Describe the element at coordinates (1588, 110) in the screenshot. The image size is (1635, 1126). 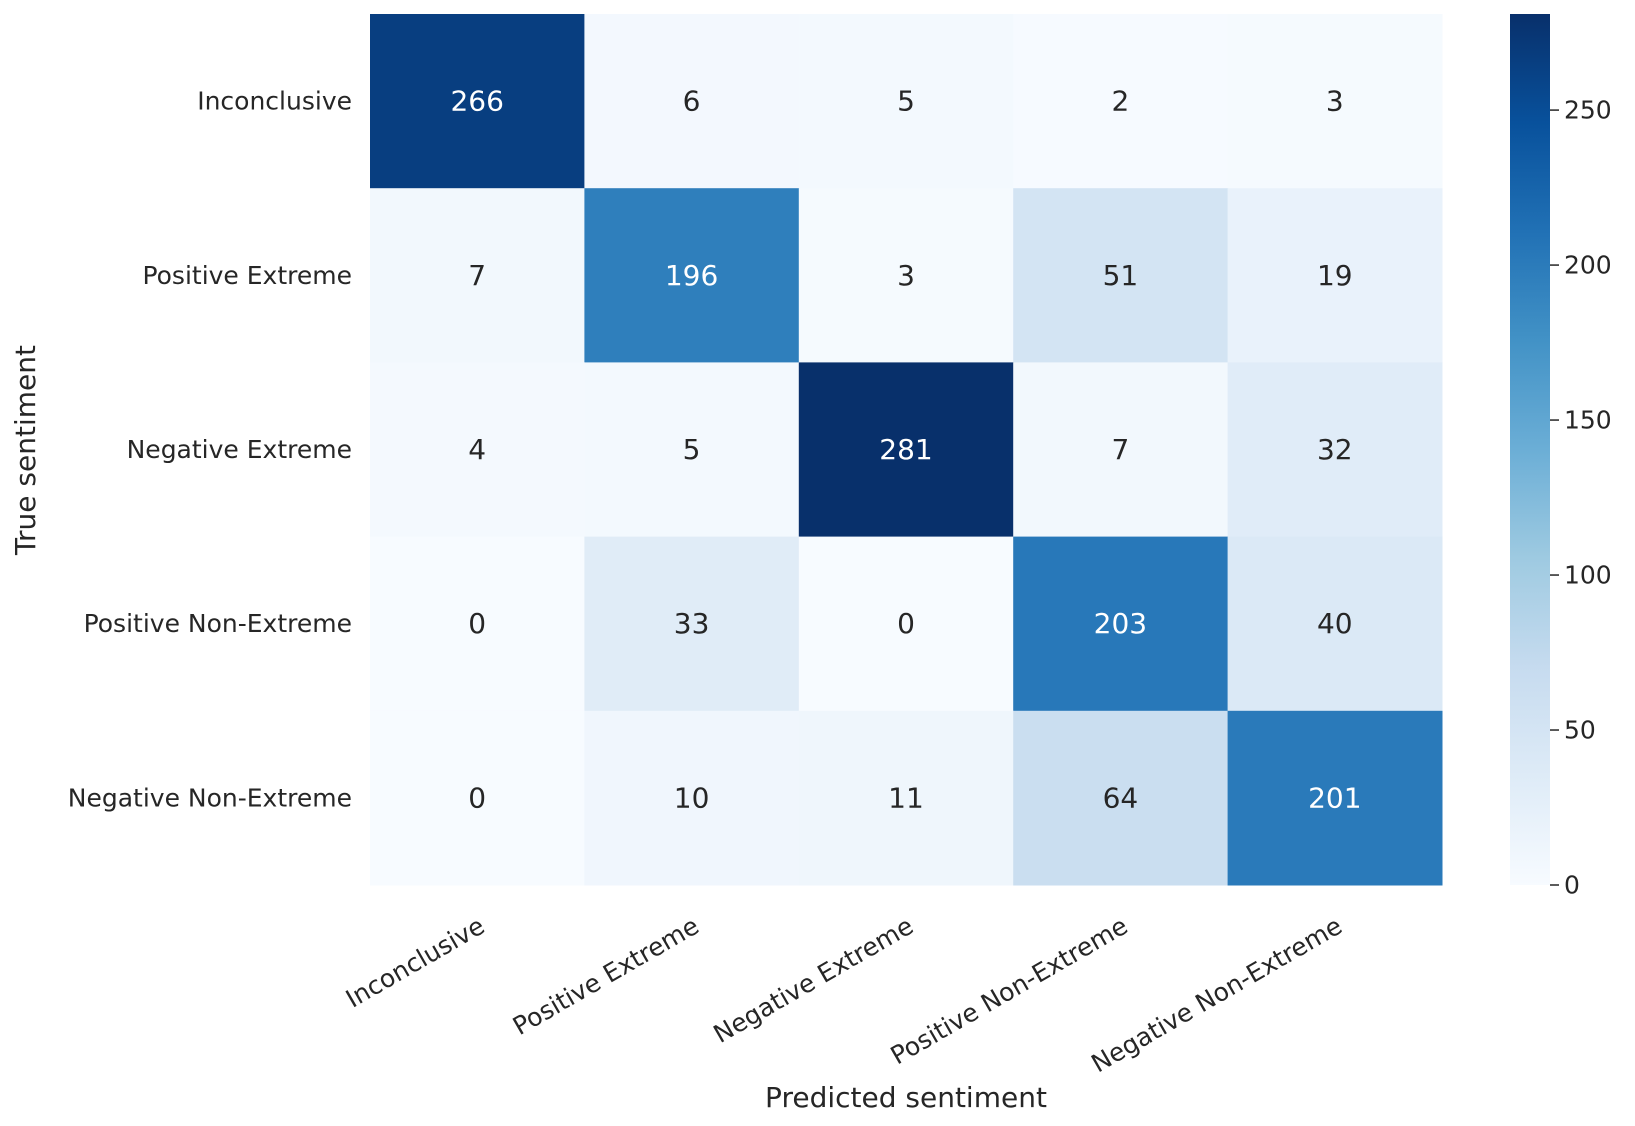
I see `colorbar-tick-label: 250` at that location.